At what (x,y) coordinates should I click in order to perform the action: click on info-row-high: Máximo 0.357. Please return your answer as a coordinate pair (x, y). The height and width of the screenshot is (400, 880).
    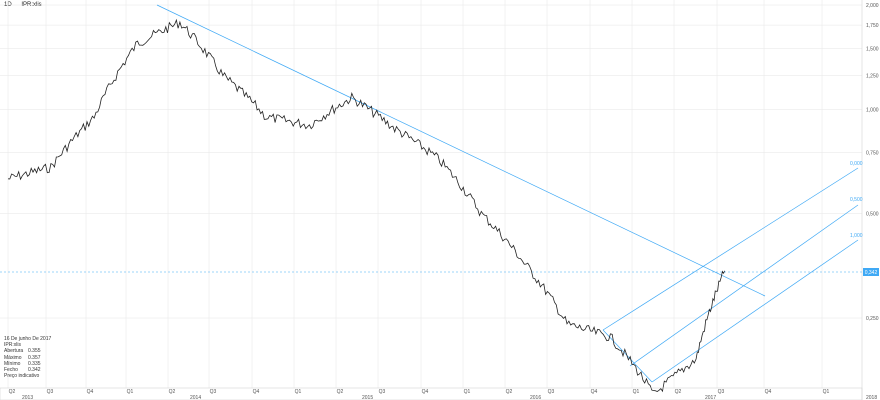
    Looking at the image, I should click on (22, 357).